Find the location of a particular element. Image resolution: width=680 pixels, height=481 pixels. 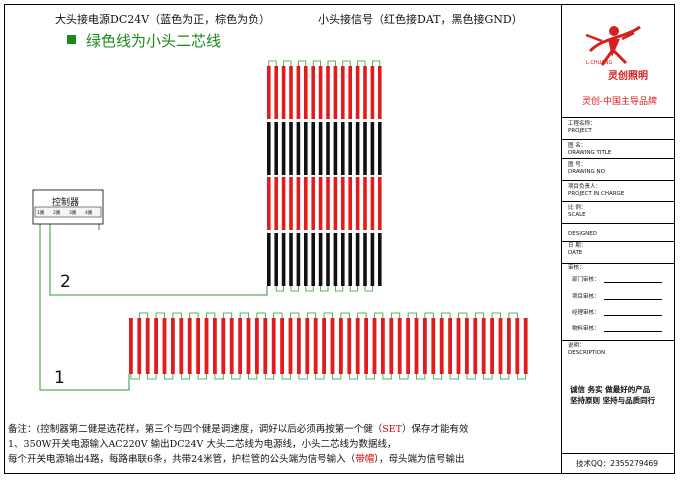

reviewer-manager: 经理审核： is located at coordinates (586, 313).